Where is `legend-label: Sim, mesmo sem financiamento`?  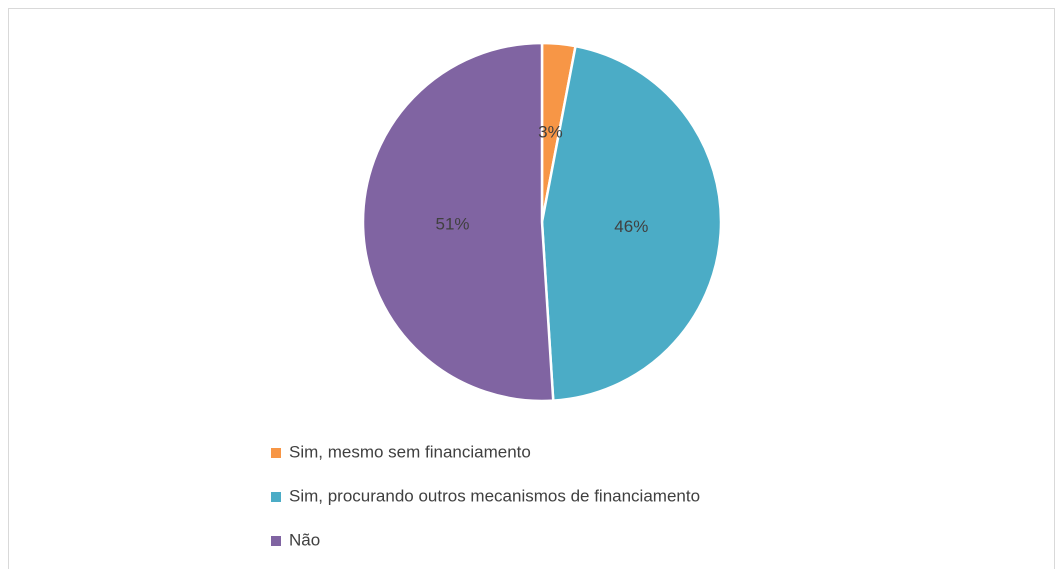 legend-label: Sim, mesmo sem financiamento is located at coordinates (410, 451).